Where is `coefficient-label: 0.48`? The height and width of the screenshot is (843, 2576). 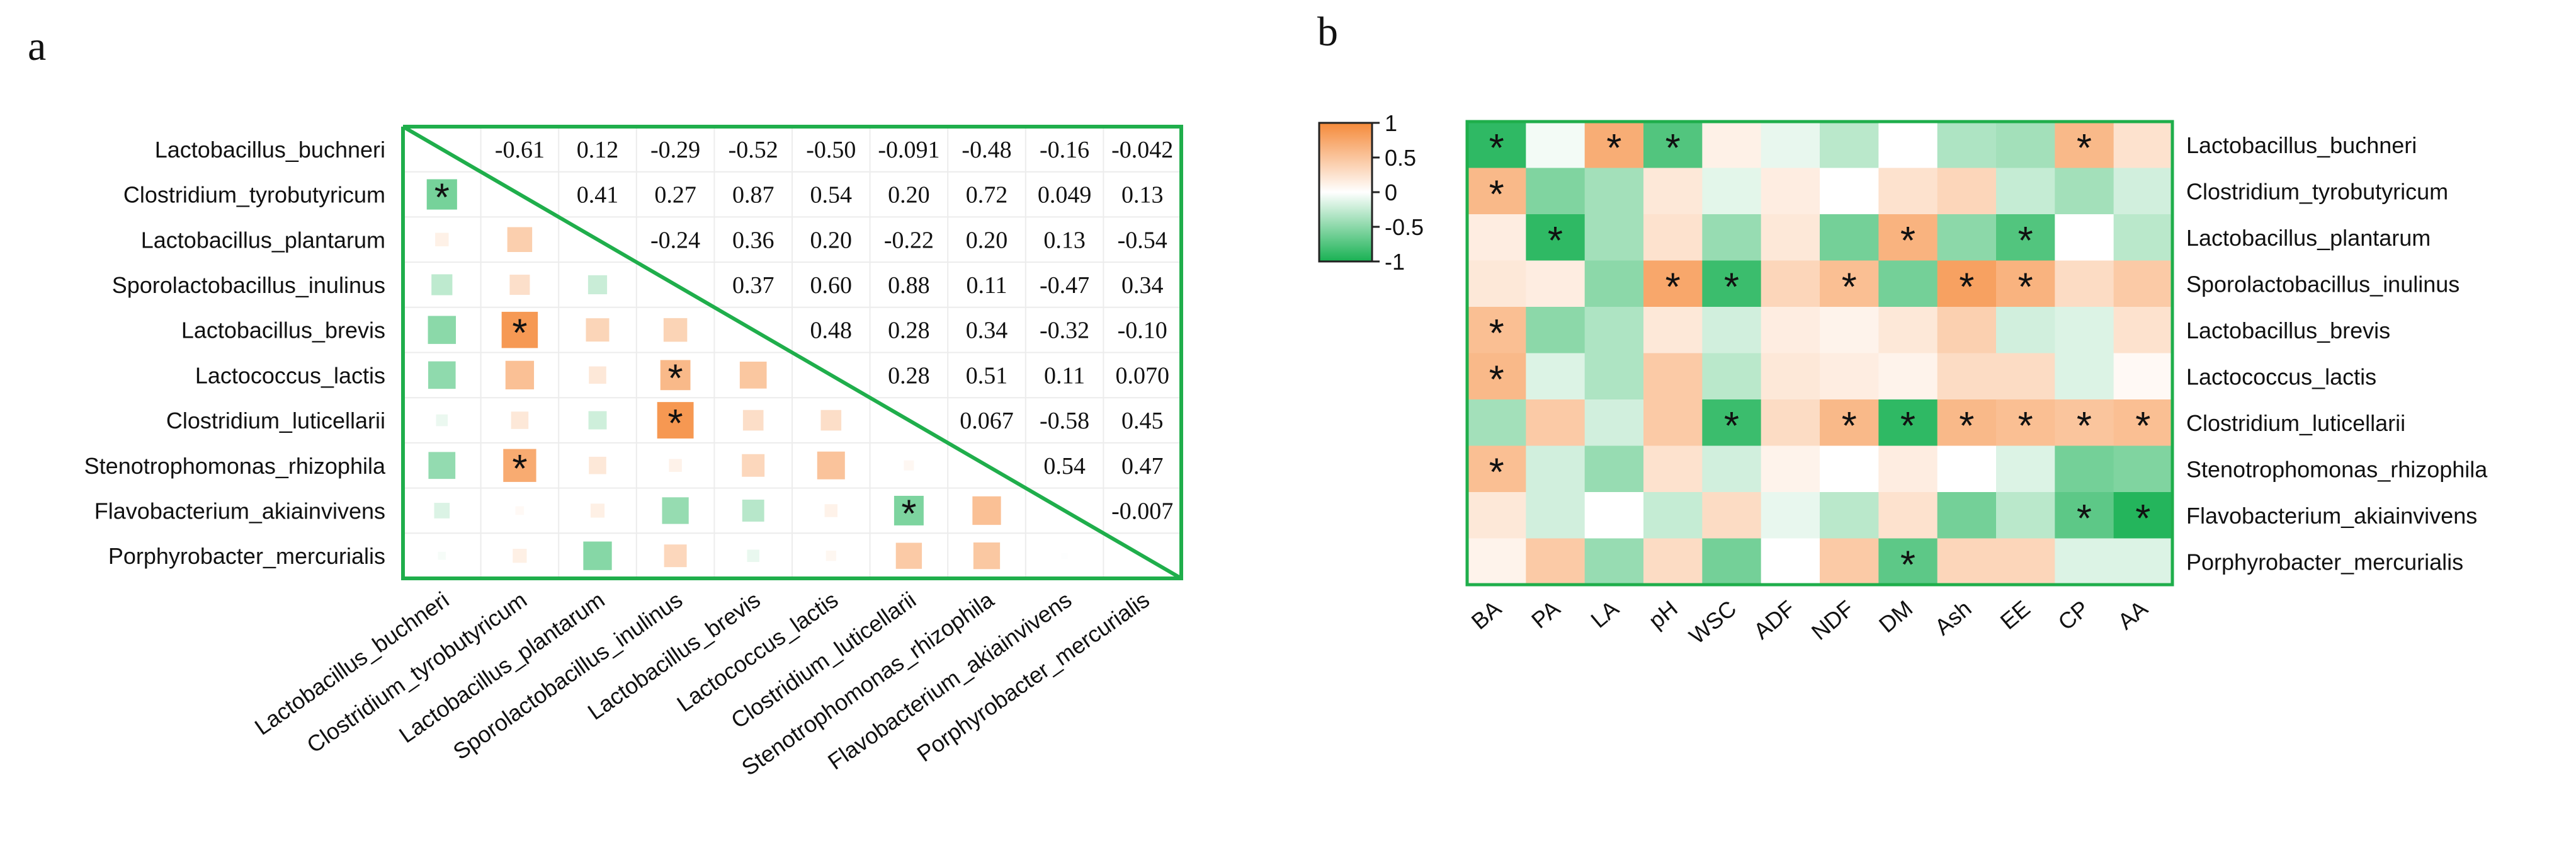 coefficient-label: 0.48 is located at coordinates (831, 331).